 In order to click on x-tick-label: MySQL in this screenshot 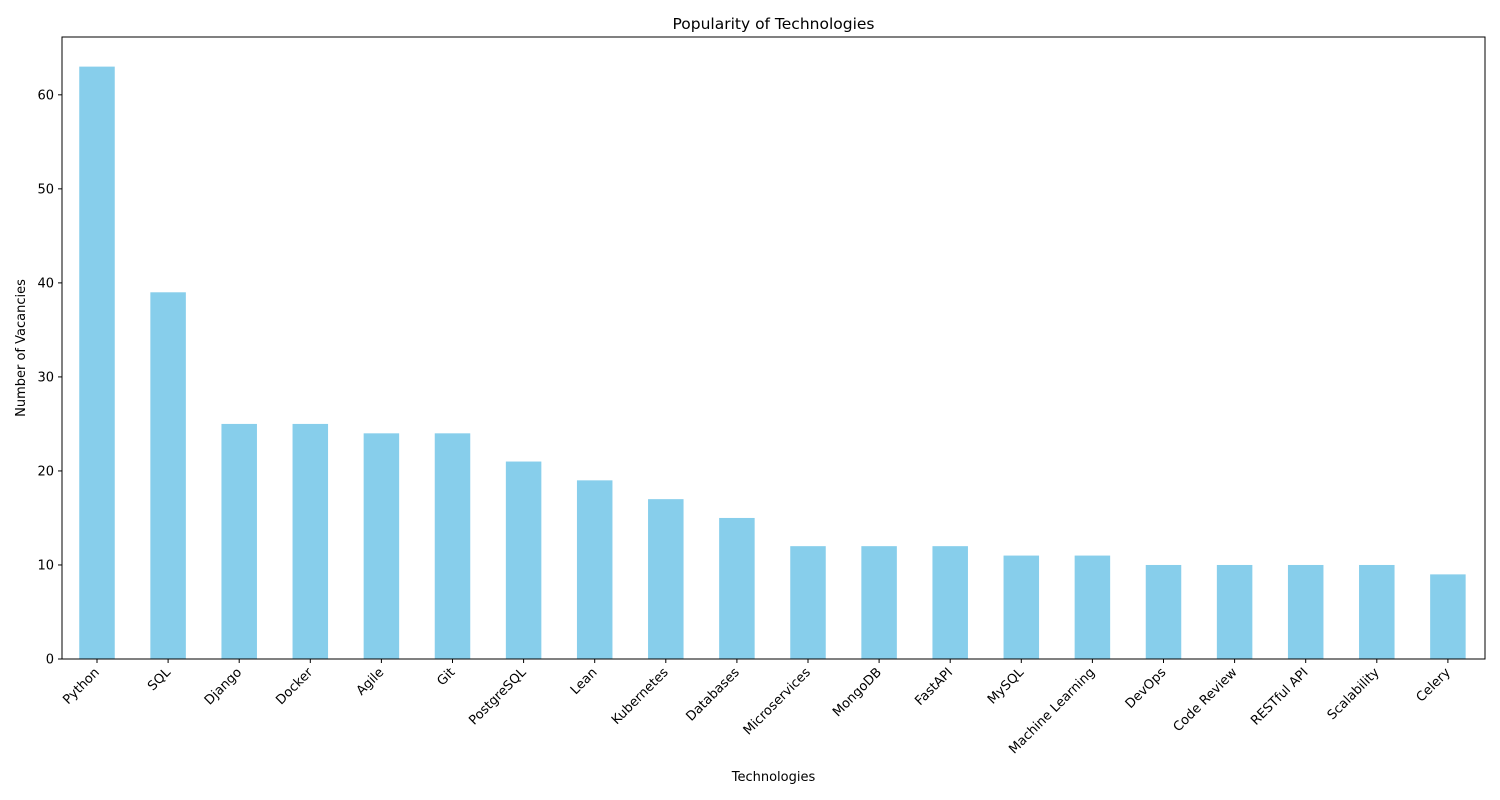, I will do `click(1006, 686)`.